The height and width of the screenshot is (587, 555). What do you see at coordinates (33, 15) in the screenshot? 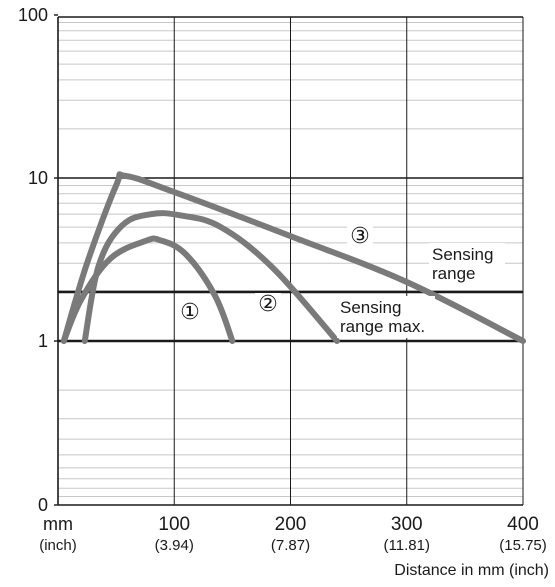
I see `y-tick-label: 100` at bounding box center [33, 15].